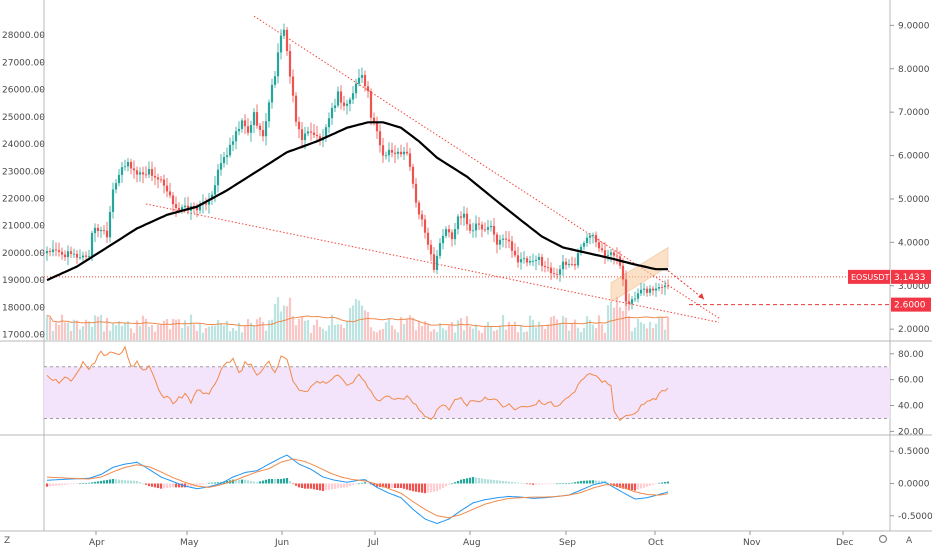 The height and width of the screenshot is (555, 932). What do you see at coordinates (639, 274) in the screenshot?
I see `channel-band` at bounding box center [639, 274].